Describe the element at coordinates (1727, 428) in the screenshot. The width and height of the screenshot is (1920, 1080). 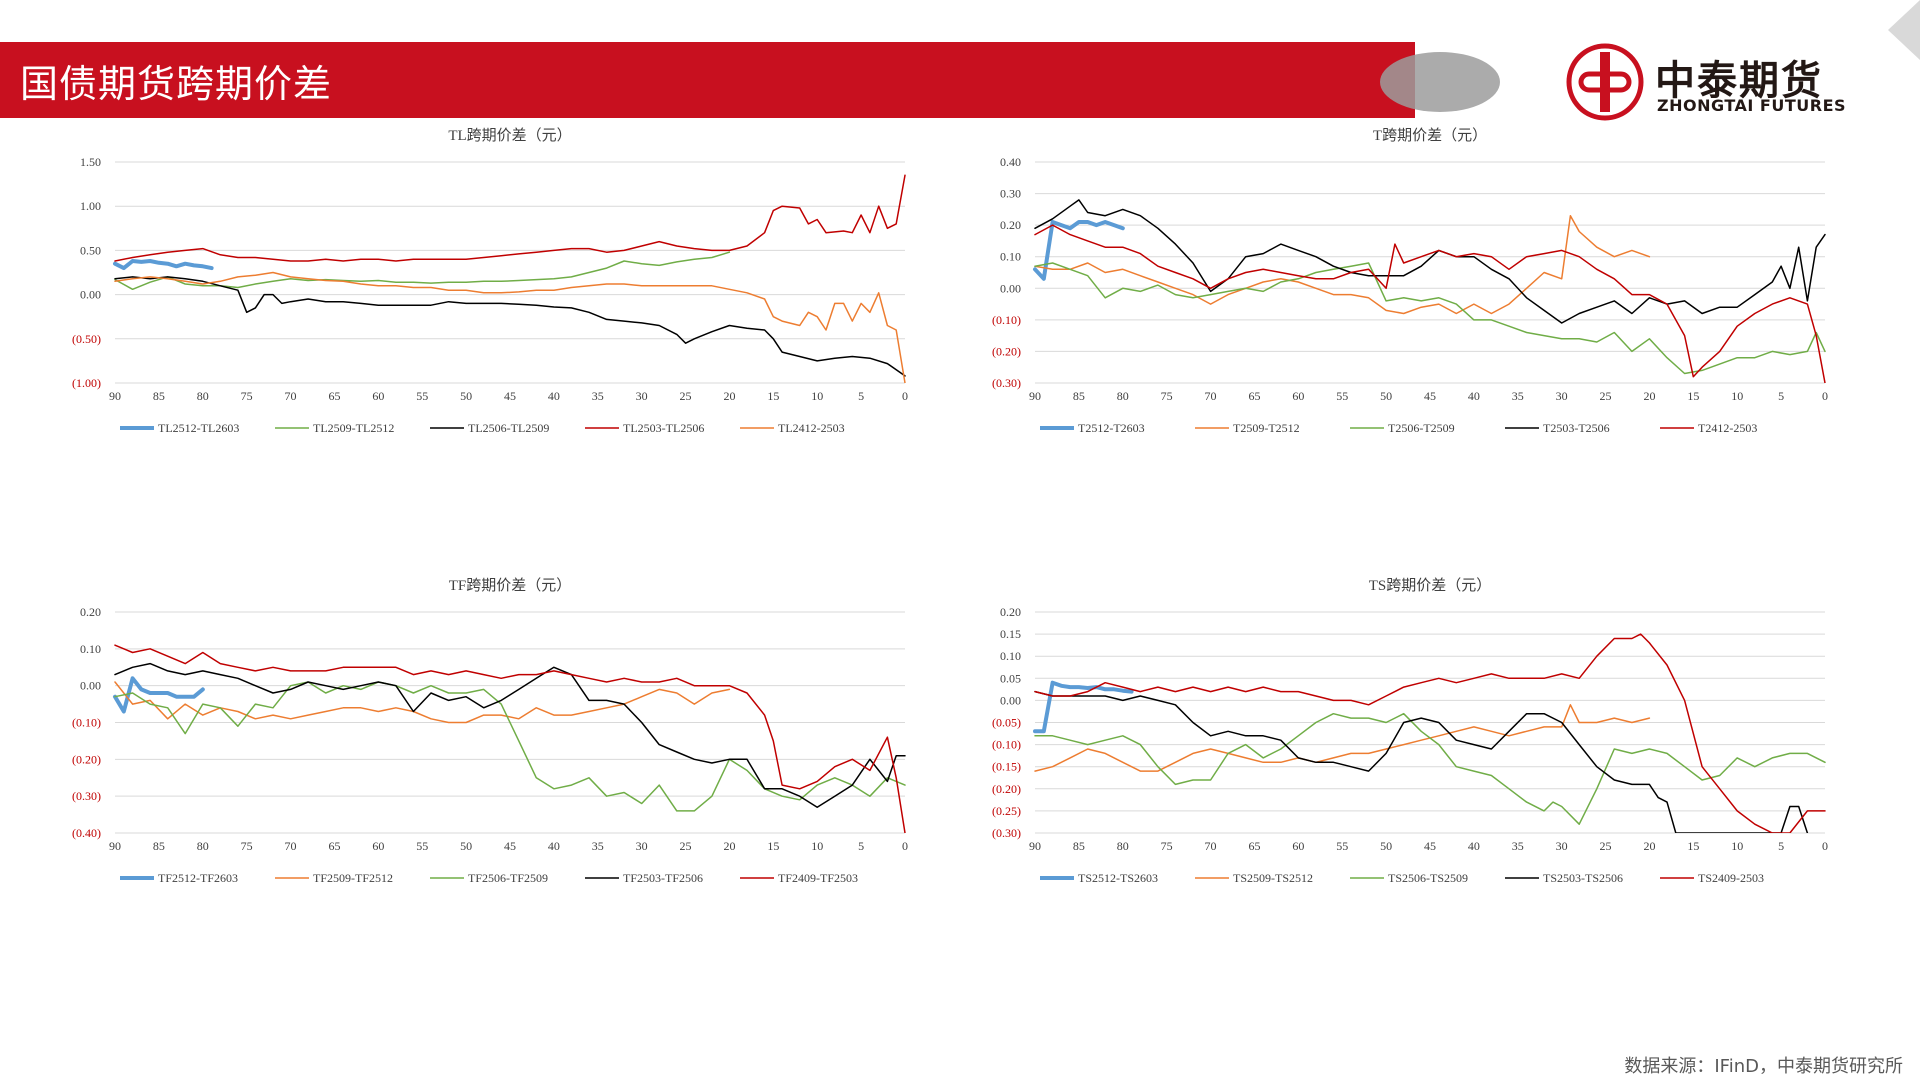
I see `legend-label: T2412-2503` at that location.